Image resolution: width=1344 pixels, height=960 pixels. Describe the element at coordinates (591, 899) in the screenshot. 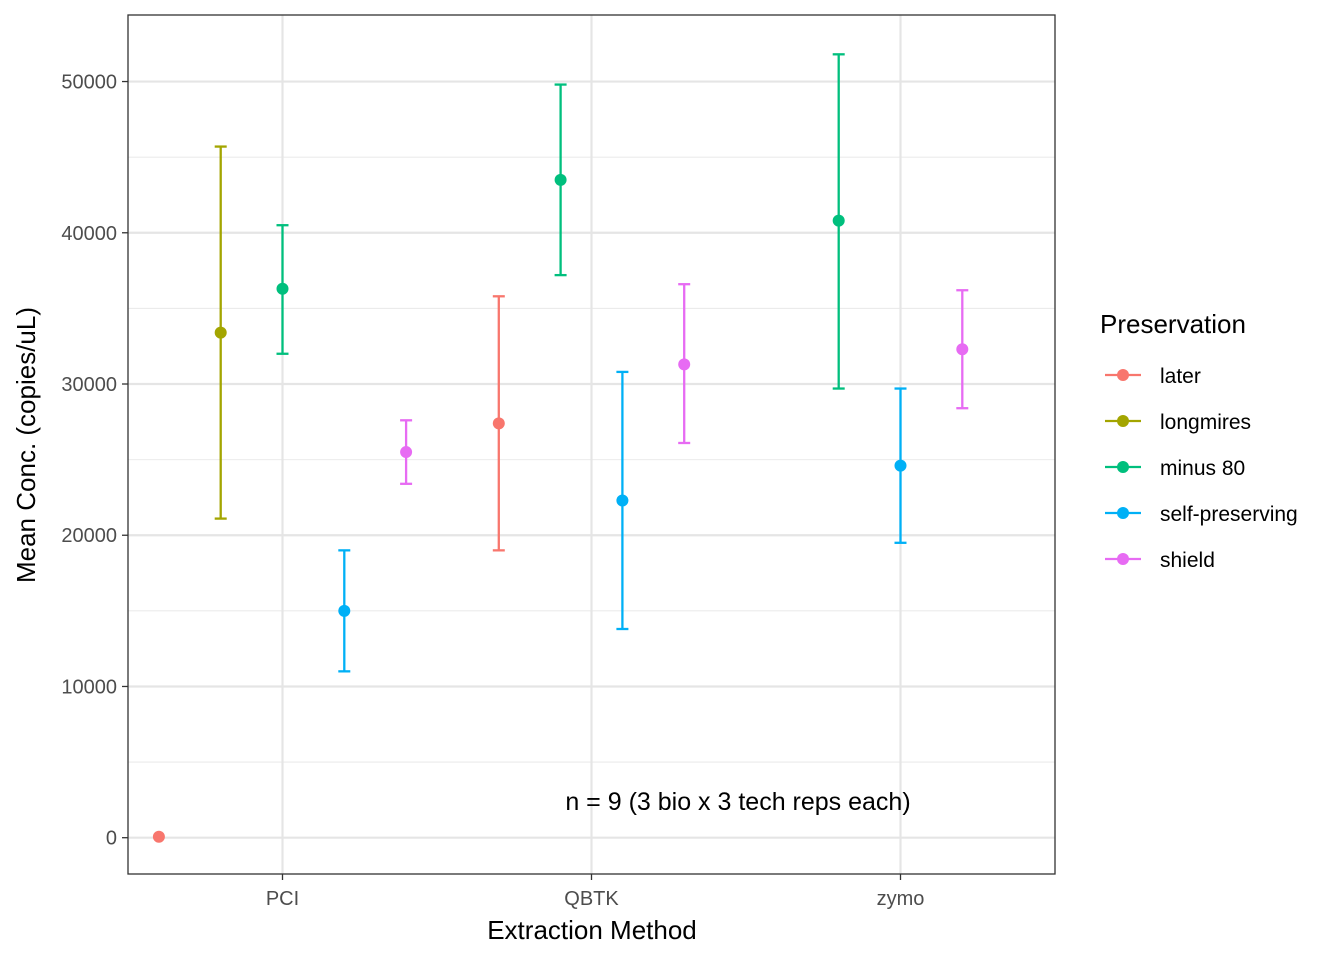

I see `x-tick-label: QBTK` at that location.